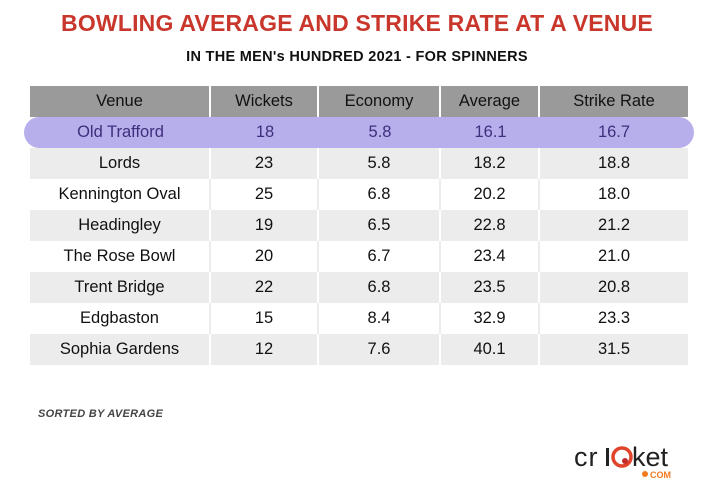 This screenshot has width=714, height=492. I want to click on table-cell: 23.3, so click(614, 318).